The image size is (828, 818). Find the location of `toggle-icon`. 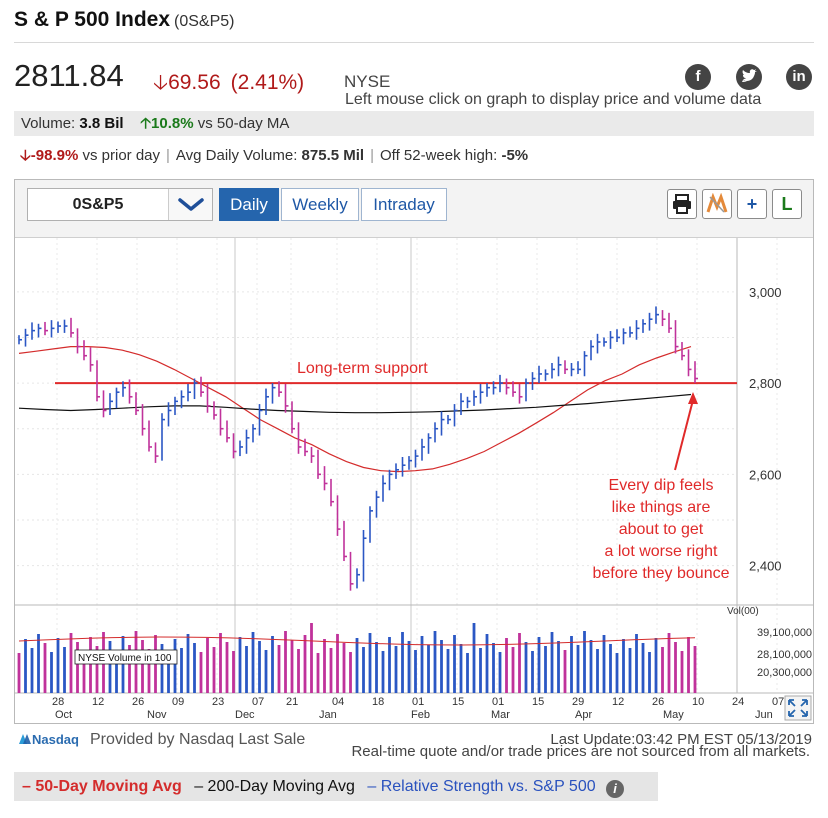

toggle-icon is located at coordinates (717, 204).